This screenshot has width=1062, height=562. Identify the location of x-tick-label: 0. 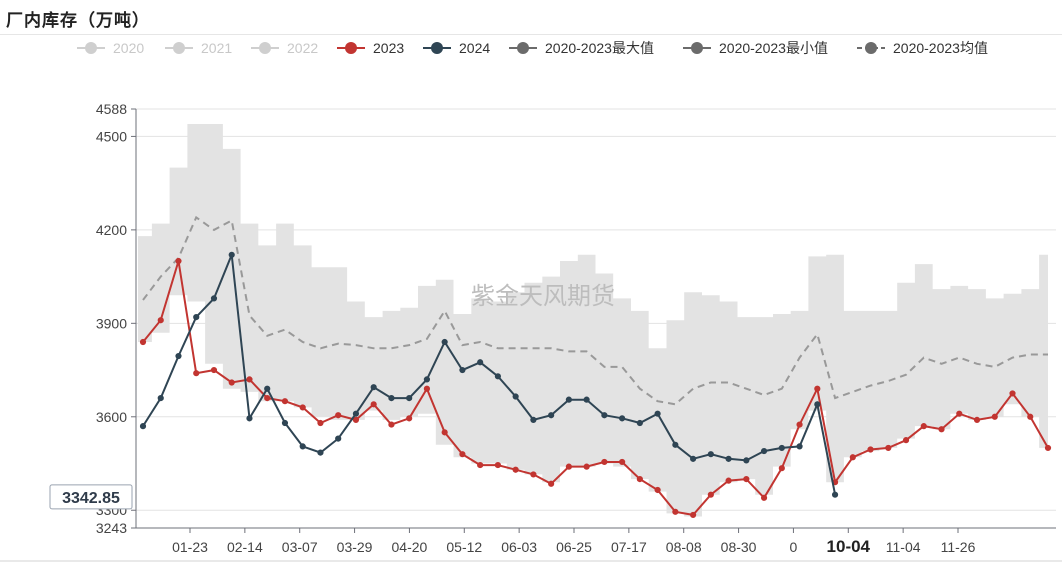
(794, 547).